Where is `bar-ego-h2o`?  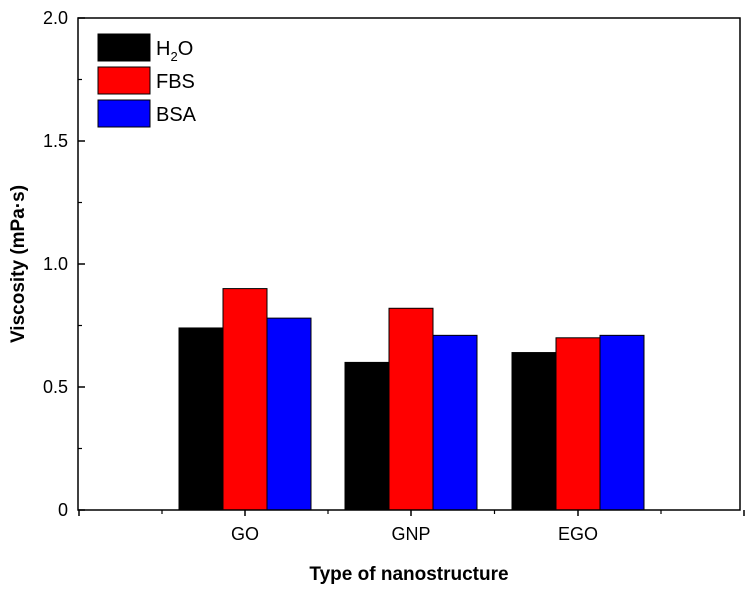
bar-ego-h2o is located at coordinates (534, 431).